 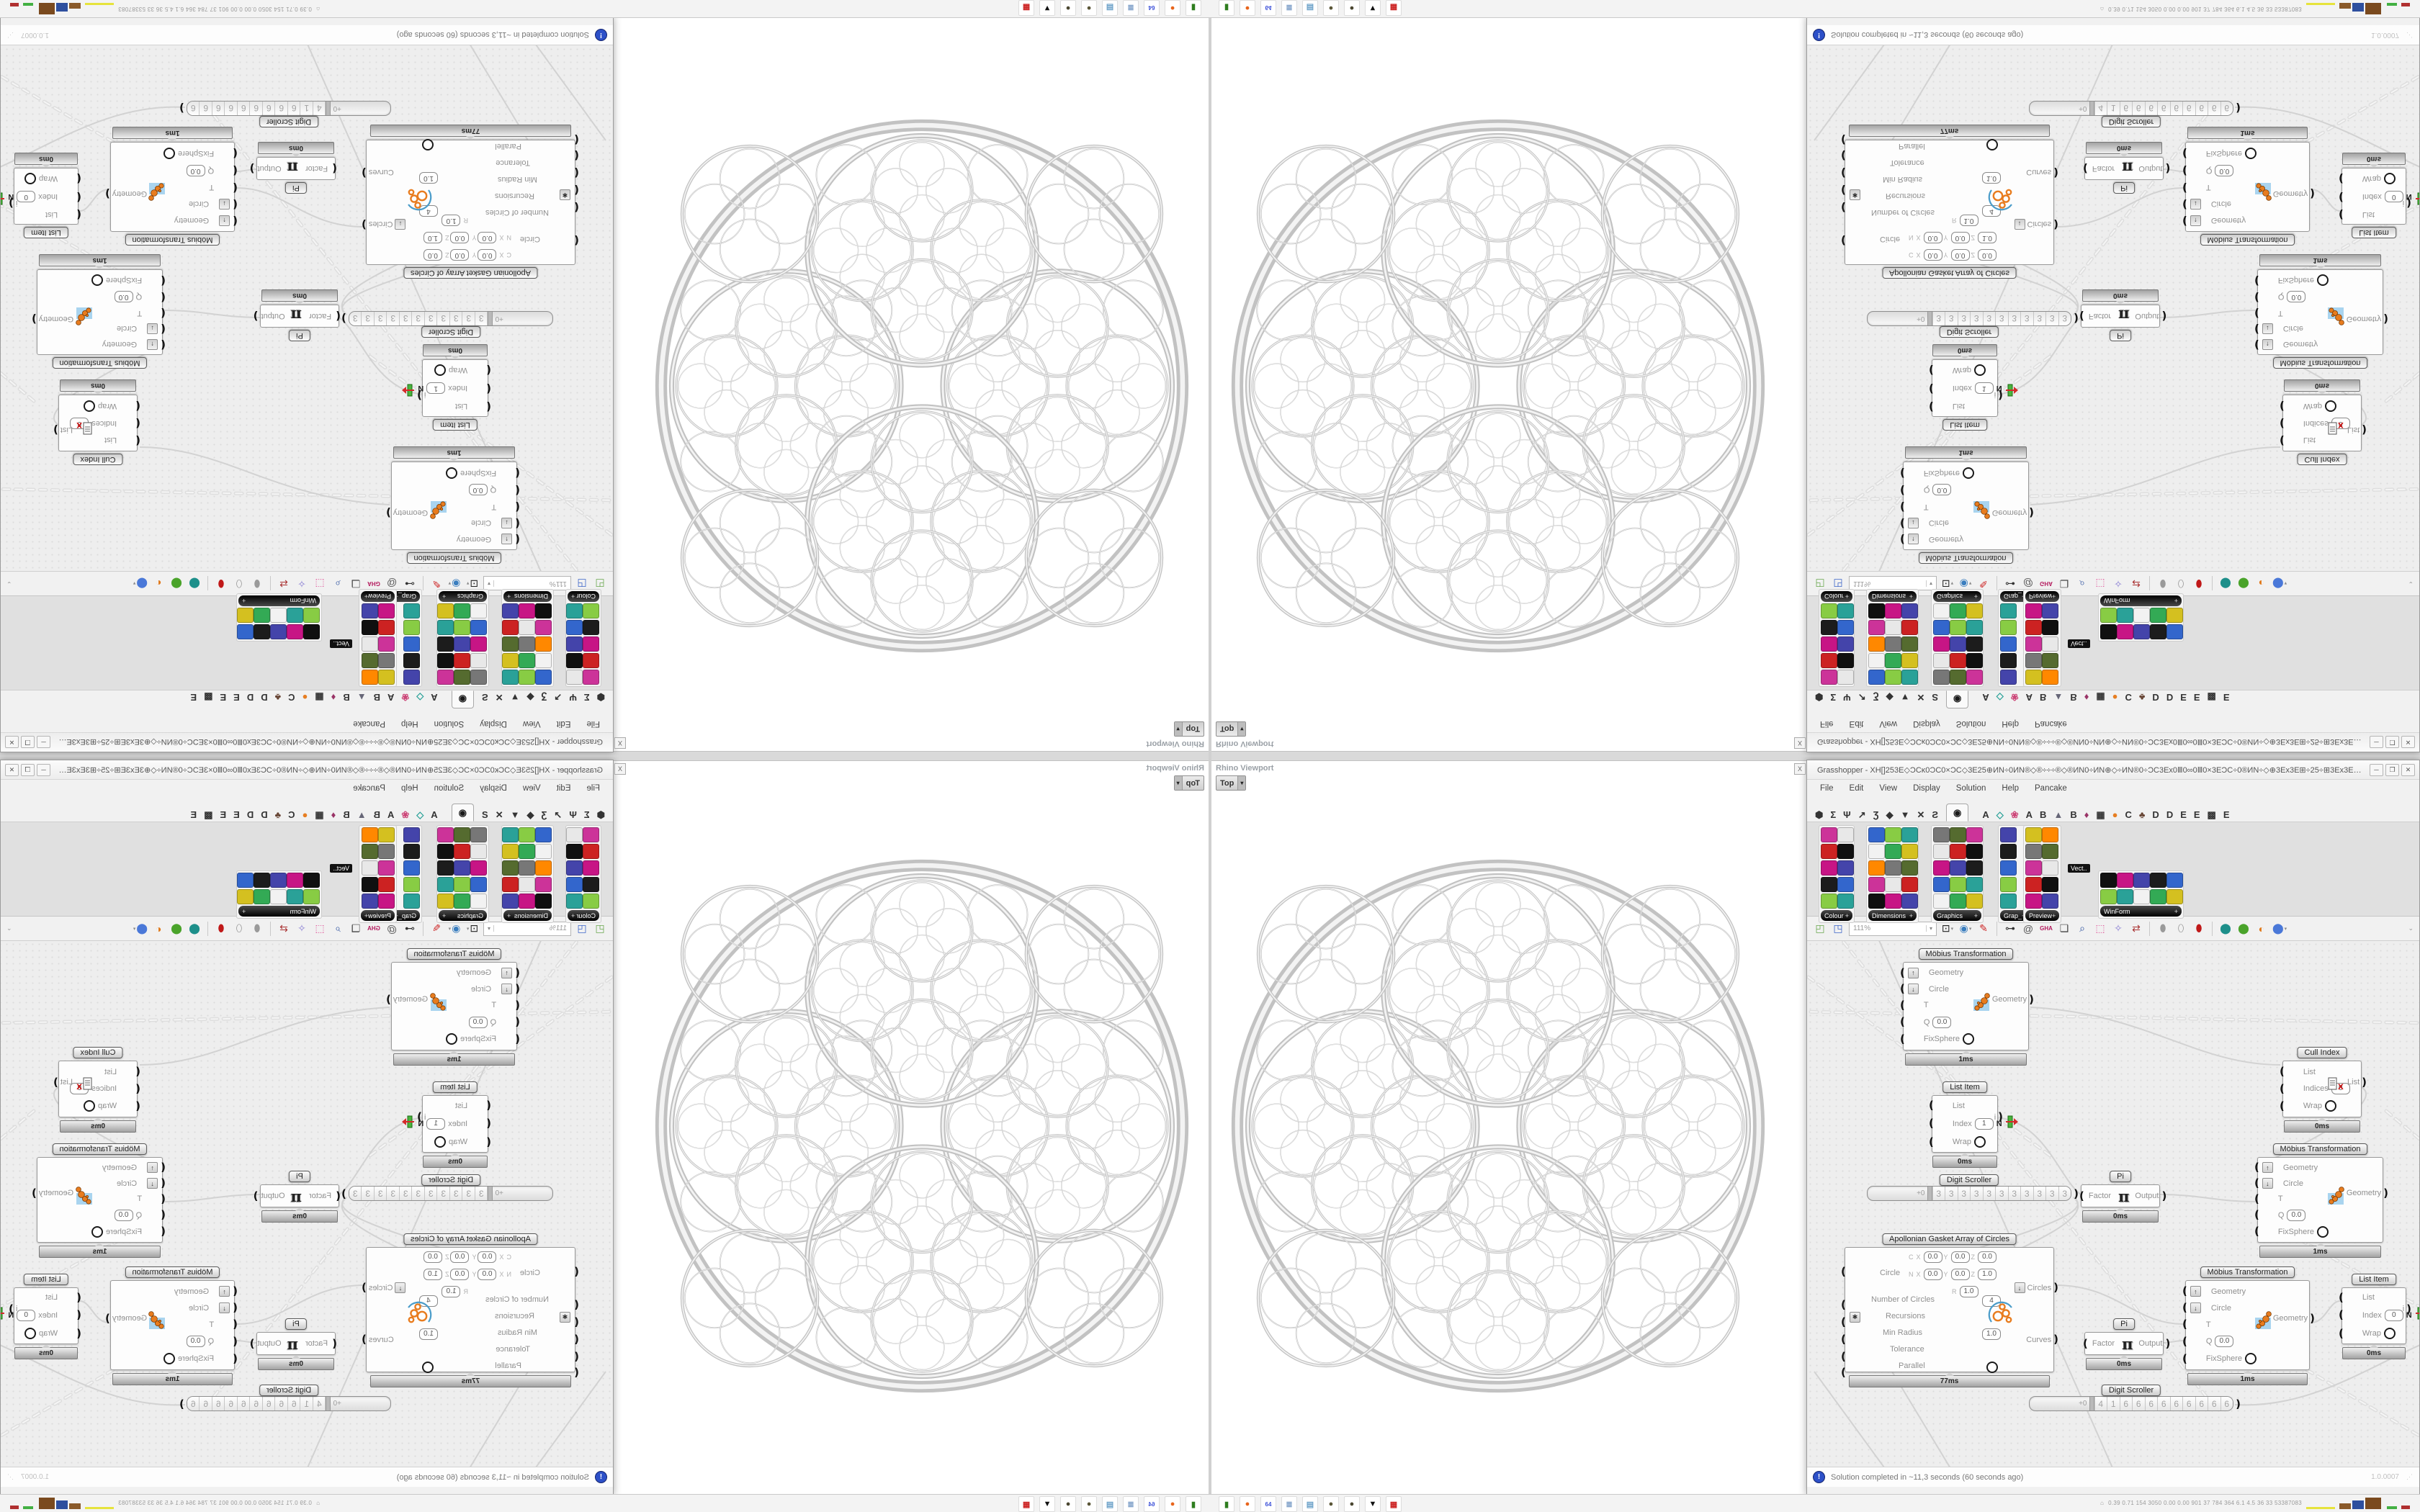 What do you see at coordinates (454, 928) in the screenshot?
I see `preview-eye-icon: ◉ ▾` at bounding box center [454, 928].